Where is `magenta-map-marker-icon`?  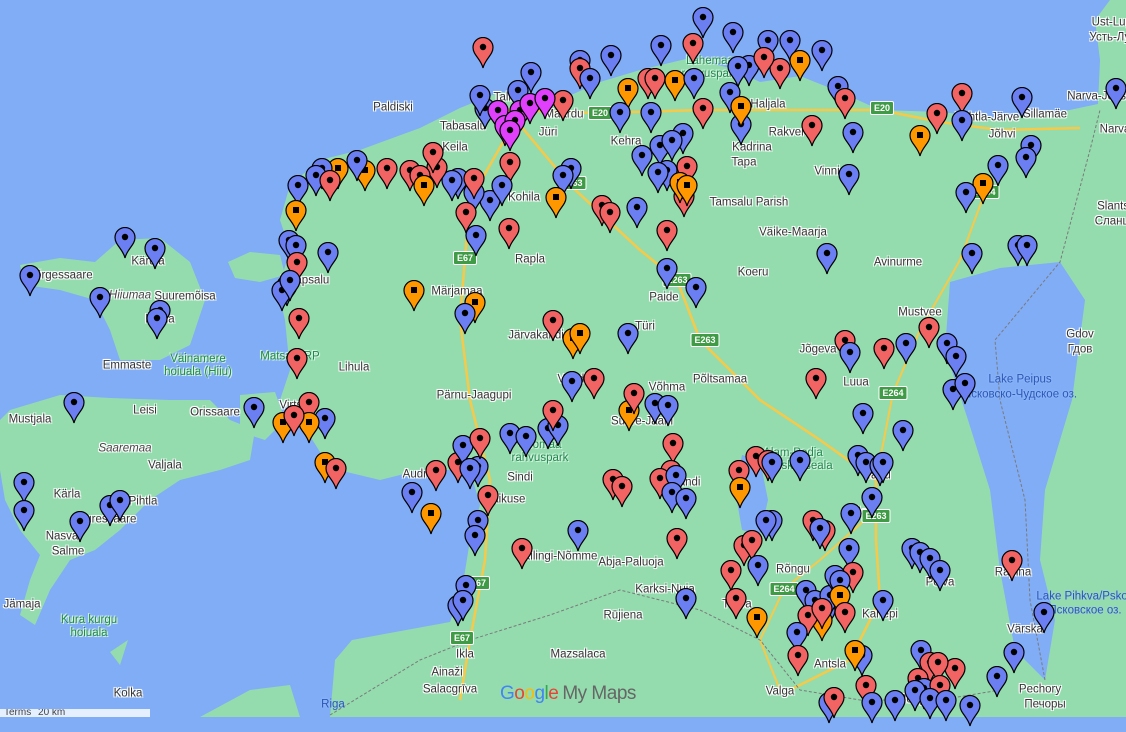
magenta-map-marker-icon is located at coordinates (545, 103).